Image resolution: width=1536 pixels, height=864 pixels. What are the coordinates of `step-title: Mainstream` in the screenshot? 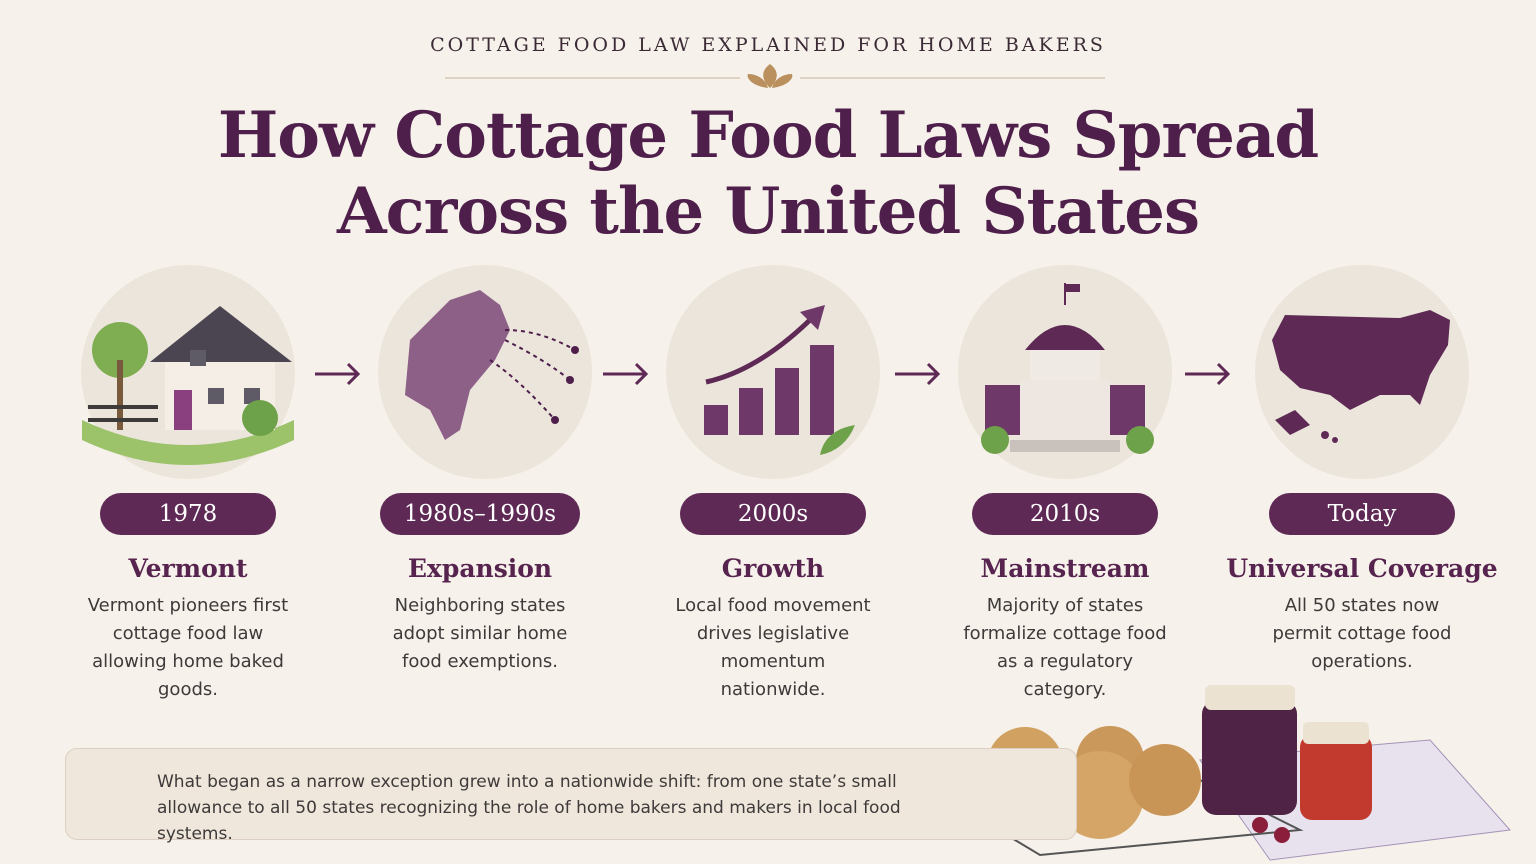 It's located at (1065, 568).